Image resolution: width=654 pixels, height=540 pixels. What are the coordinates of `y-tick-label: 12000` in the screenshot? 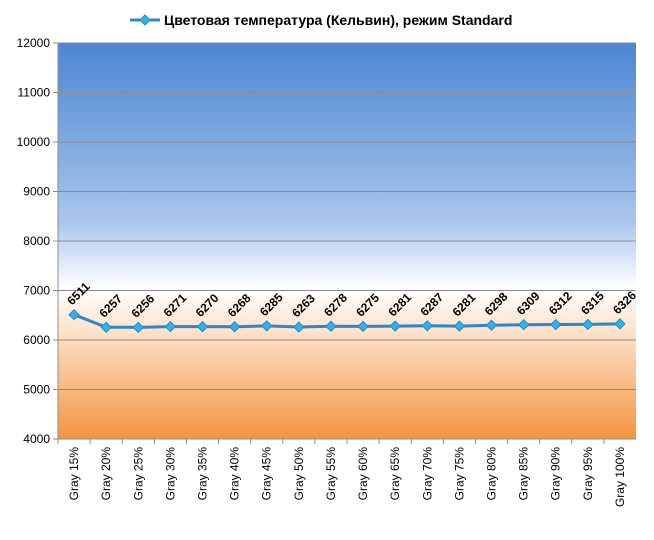 It's located at (34, 43).